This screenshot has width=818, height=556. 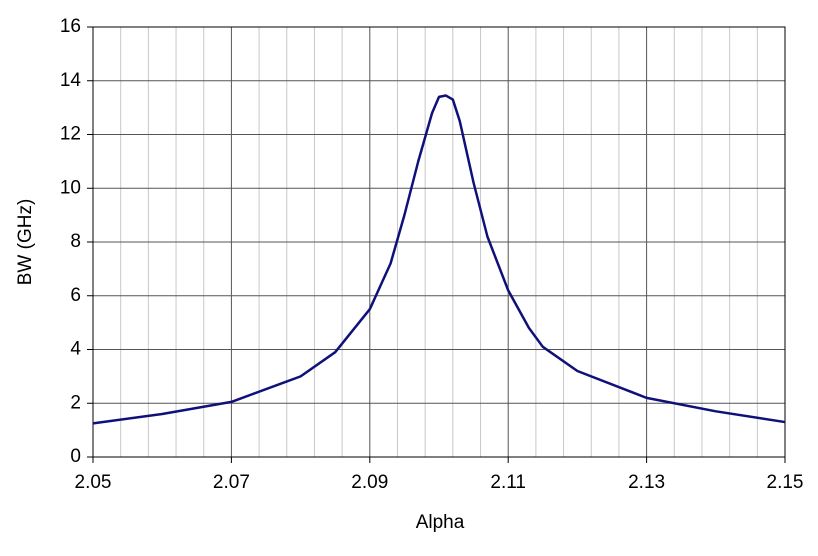 What do you see at coordinates (75, 402) in the screenshot?
I see `y-tick-label: 2` at bounding box center [75, 402].